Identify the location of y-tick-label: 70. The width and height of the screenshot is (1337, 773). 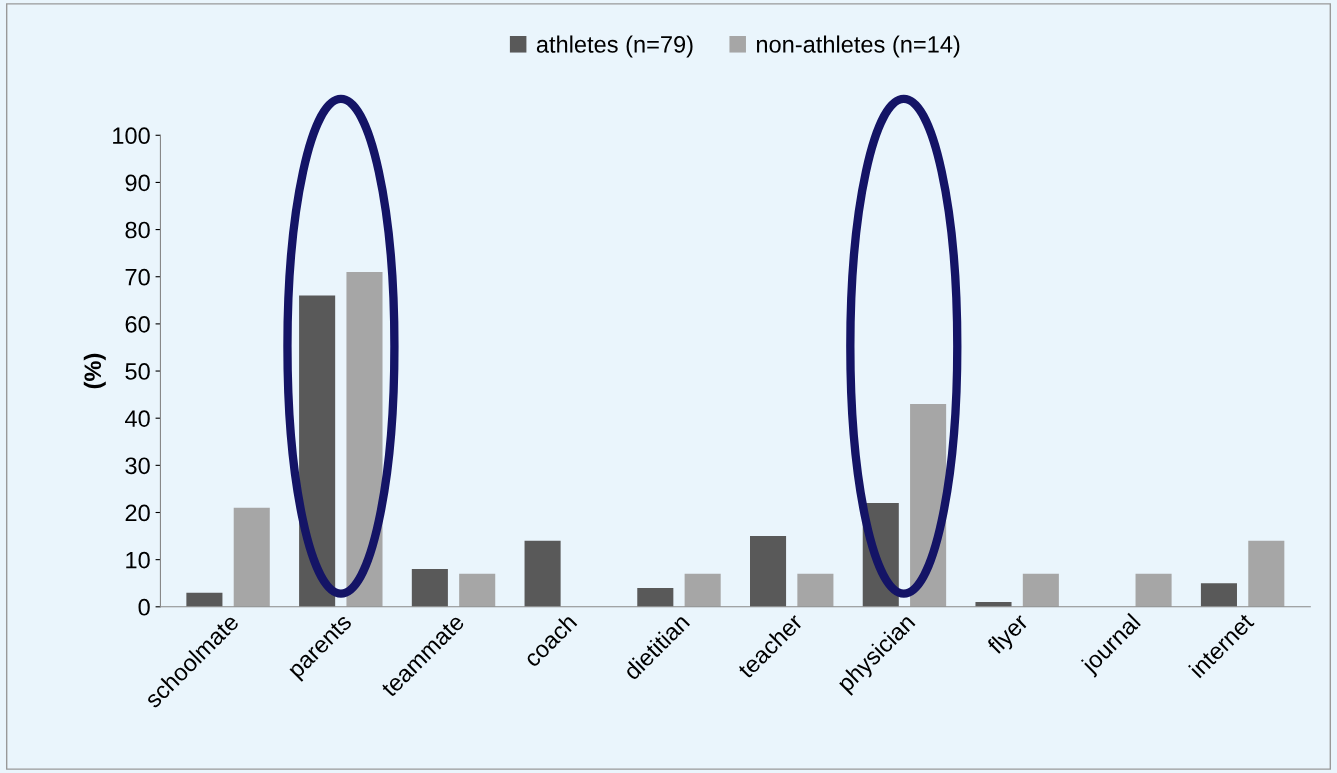
(137, 277).